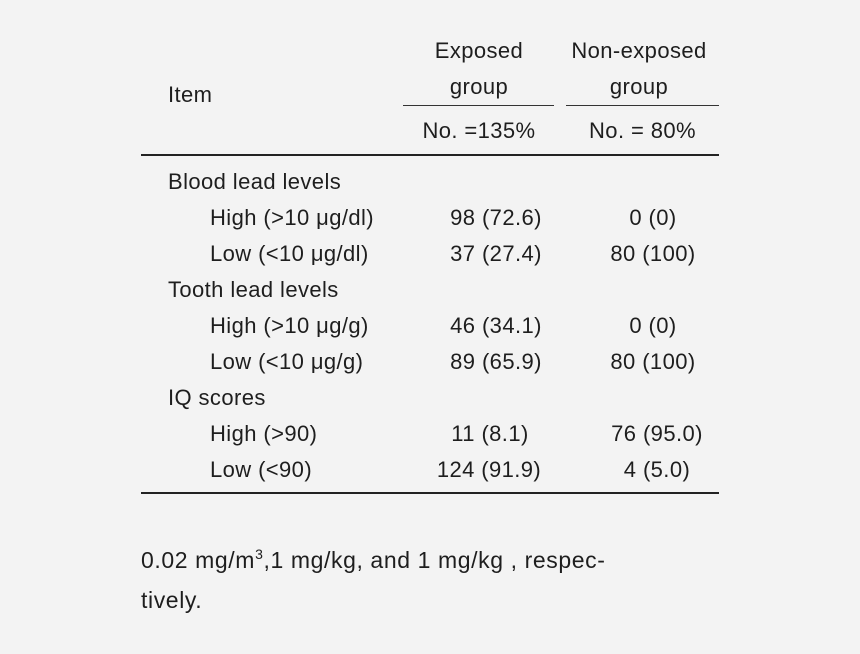 This screenshot has height=654, width=860. What do you see at coordinates (289, 325) in the screenshot?
I see `row-label: High (>10 μg/g)` at bounding box center [289, 325].